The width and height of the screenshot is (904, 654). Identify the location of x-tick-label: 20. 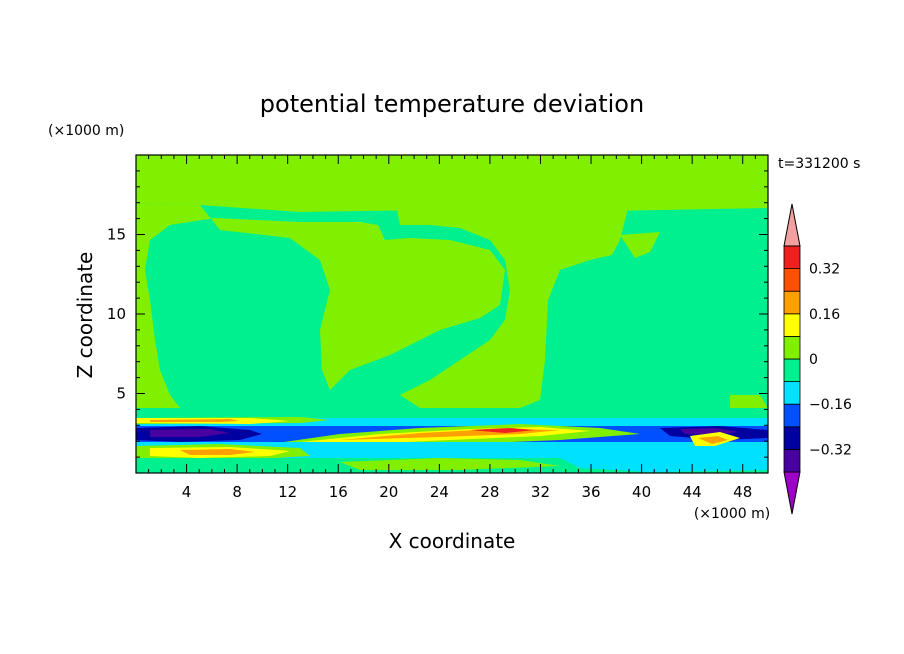
(388, 492).